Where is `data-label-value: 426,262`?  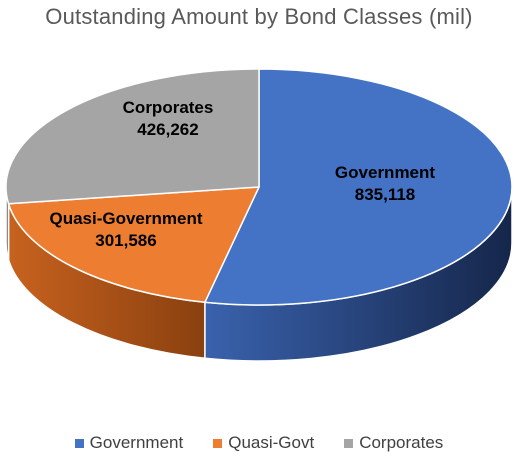
data-label-value: 426,262 is located at coordinates (167, 129).